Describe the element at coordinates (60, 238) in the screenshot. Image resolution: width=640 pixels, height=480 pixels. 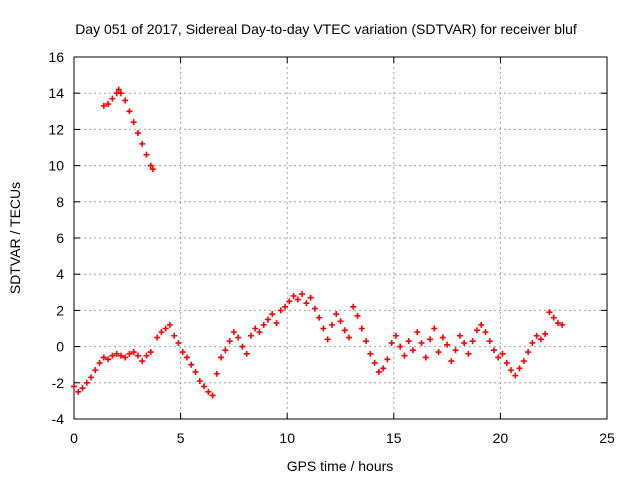
I see `y-tick-label: 6` at that location.